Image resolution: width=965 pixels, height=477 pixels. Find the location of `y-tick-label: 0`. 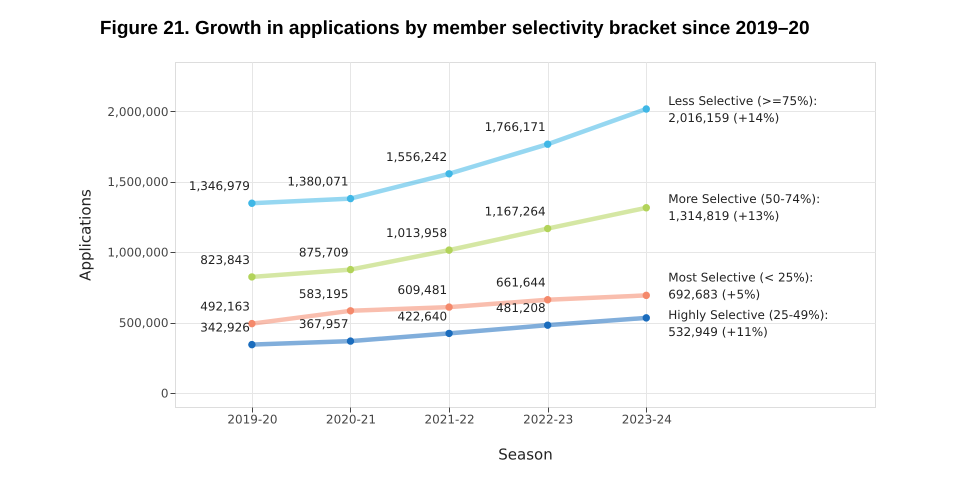

y-tick-label: 0 is located at coordinates (164, 393).